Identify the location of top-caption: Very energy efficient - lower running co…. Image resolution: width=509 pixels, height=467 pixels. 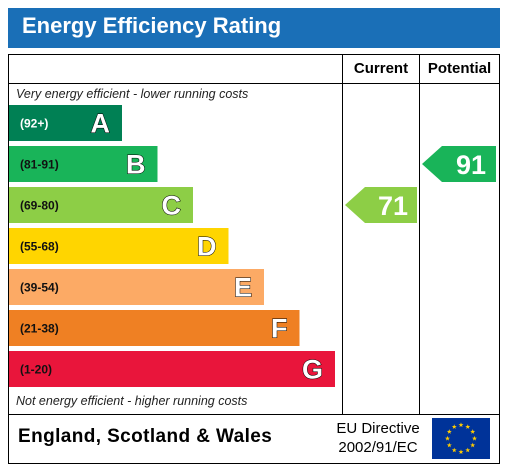
(132, 94).